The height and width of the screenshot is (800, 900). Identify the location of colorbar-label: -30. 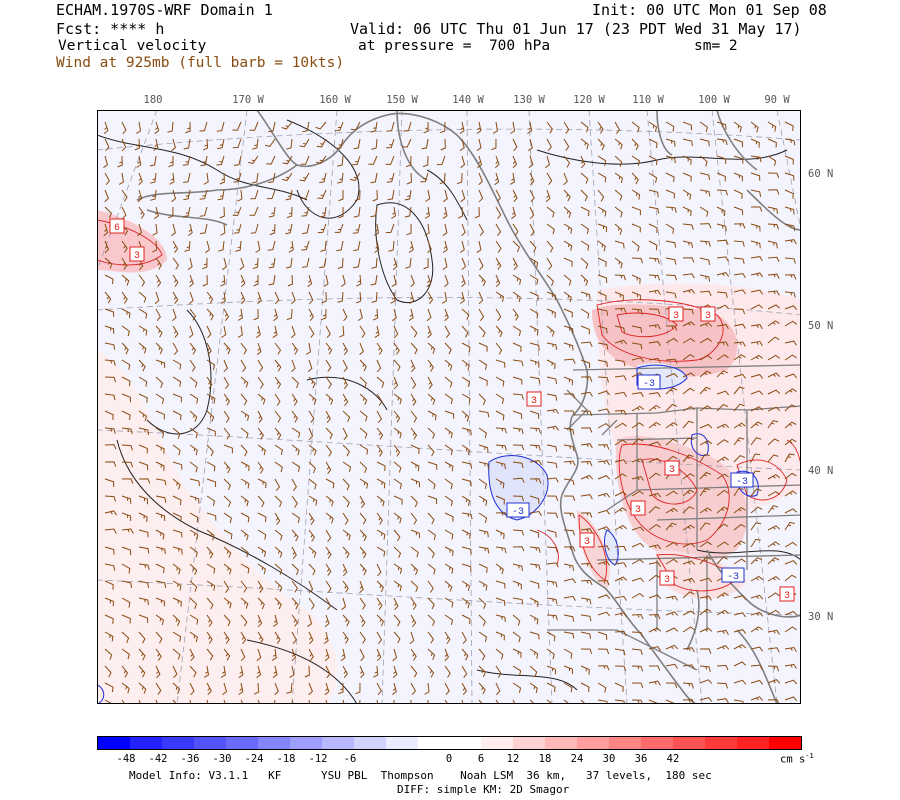
(222, 759).